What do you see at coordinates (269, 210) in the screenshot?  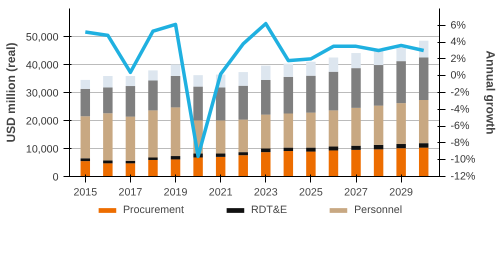 I see `legend-label: RDT&E` at bounding box center [269, 210].